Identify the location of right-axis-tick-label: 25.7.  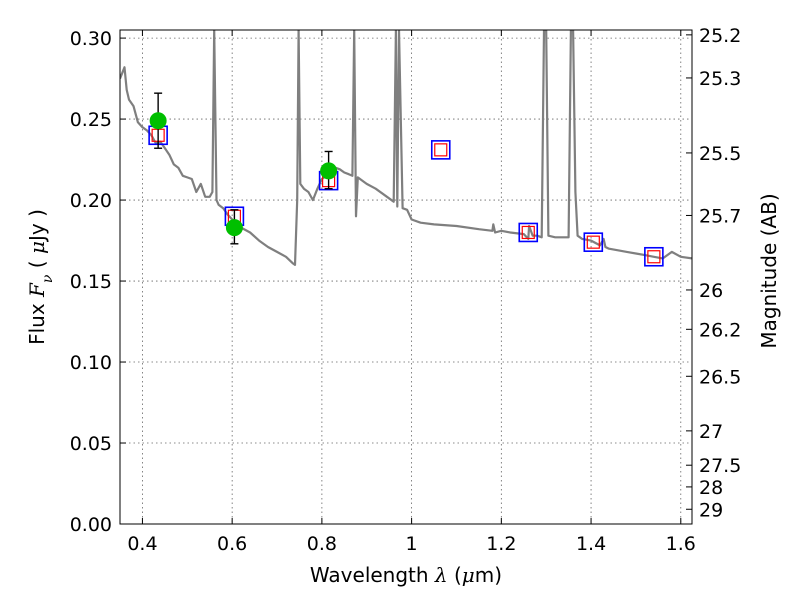
(720, 216).